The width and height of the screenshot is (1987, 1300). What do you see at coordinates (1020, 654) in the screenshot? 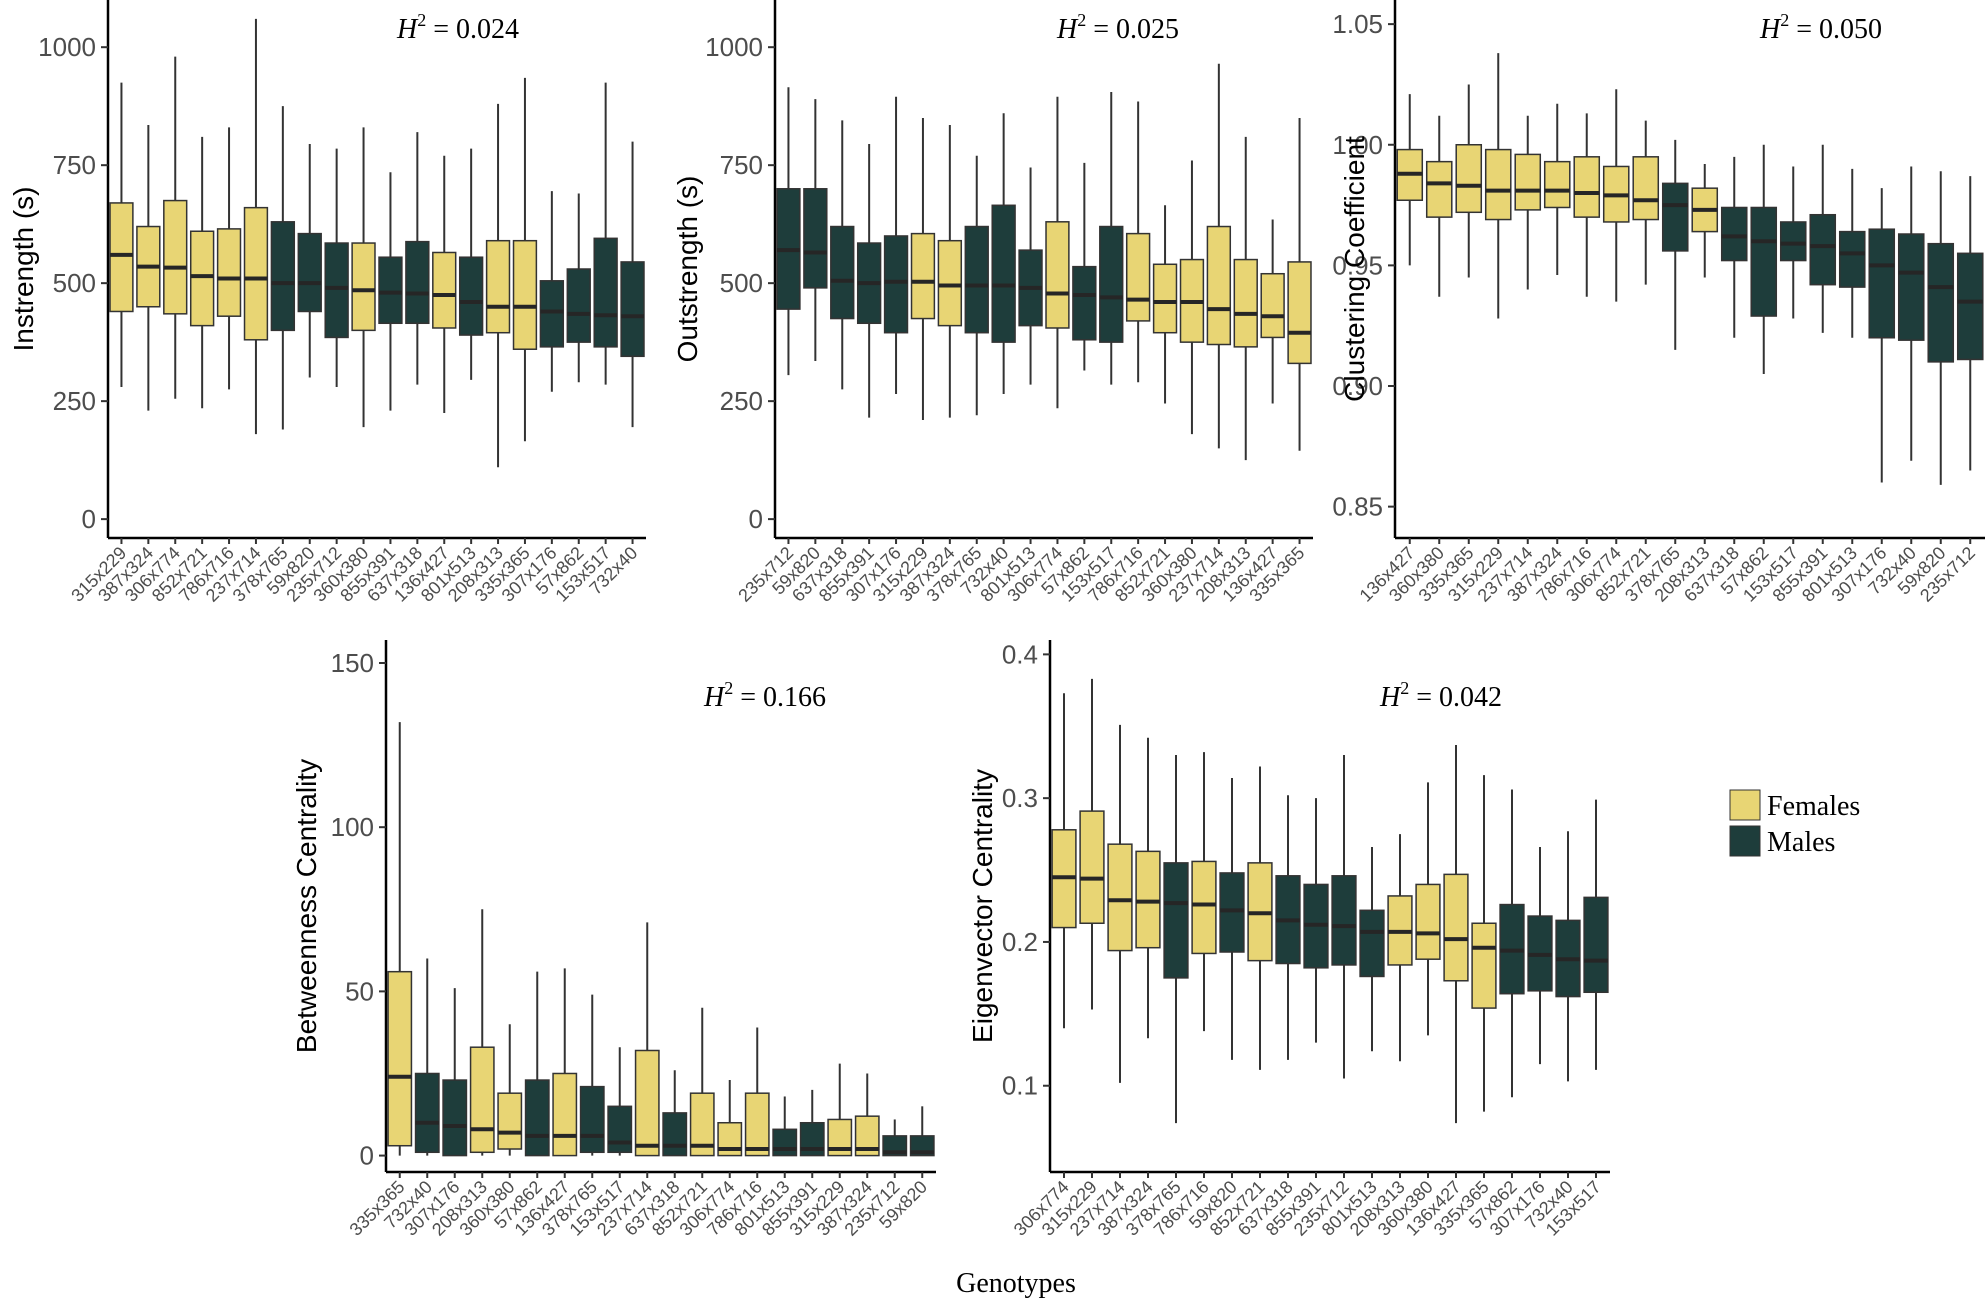
I see `y-tick-label: 0.4` at bounding box center [1020, 654].